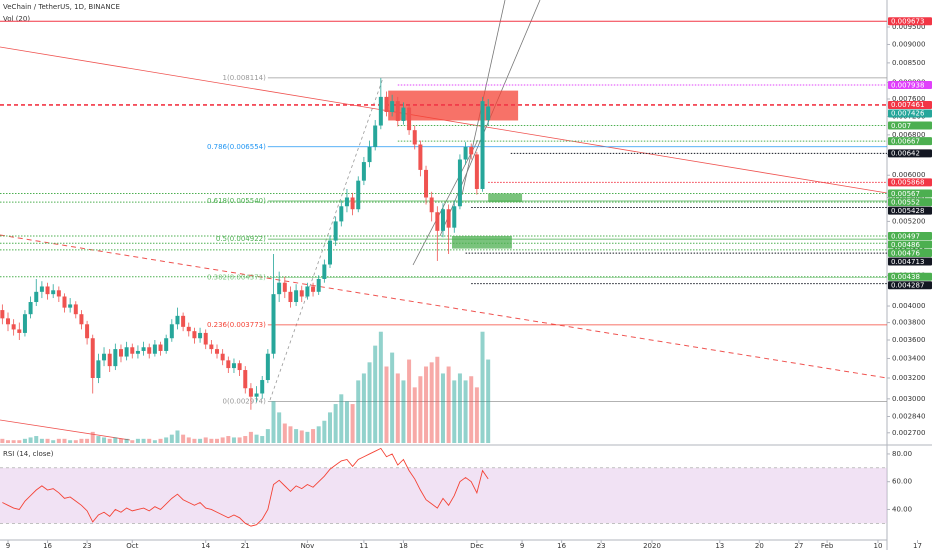 The image size is (932, 550). I want to click on x-tick-label: 13, so click(719, 546).